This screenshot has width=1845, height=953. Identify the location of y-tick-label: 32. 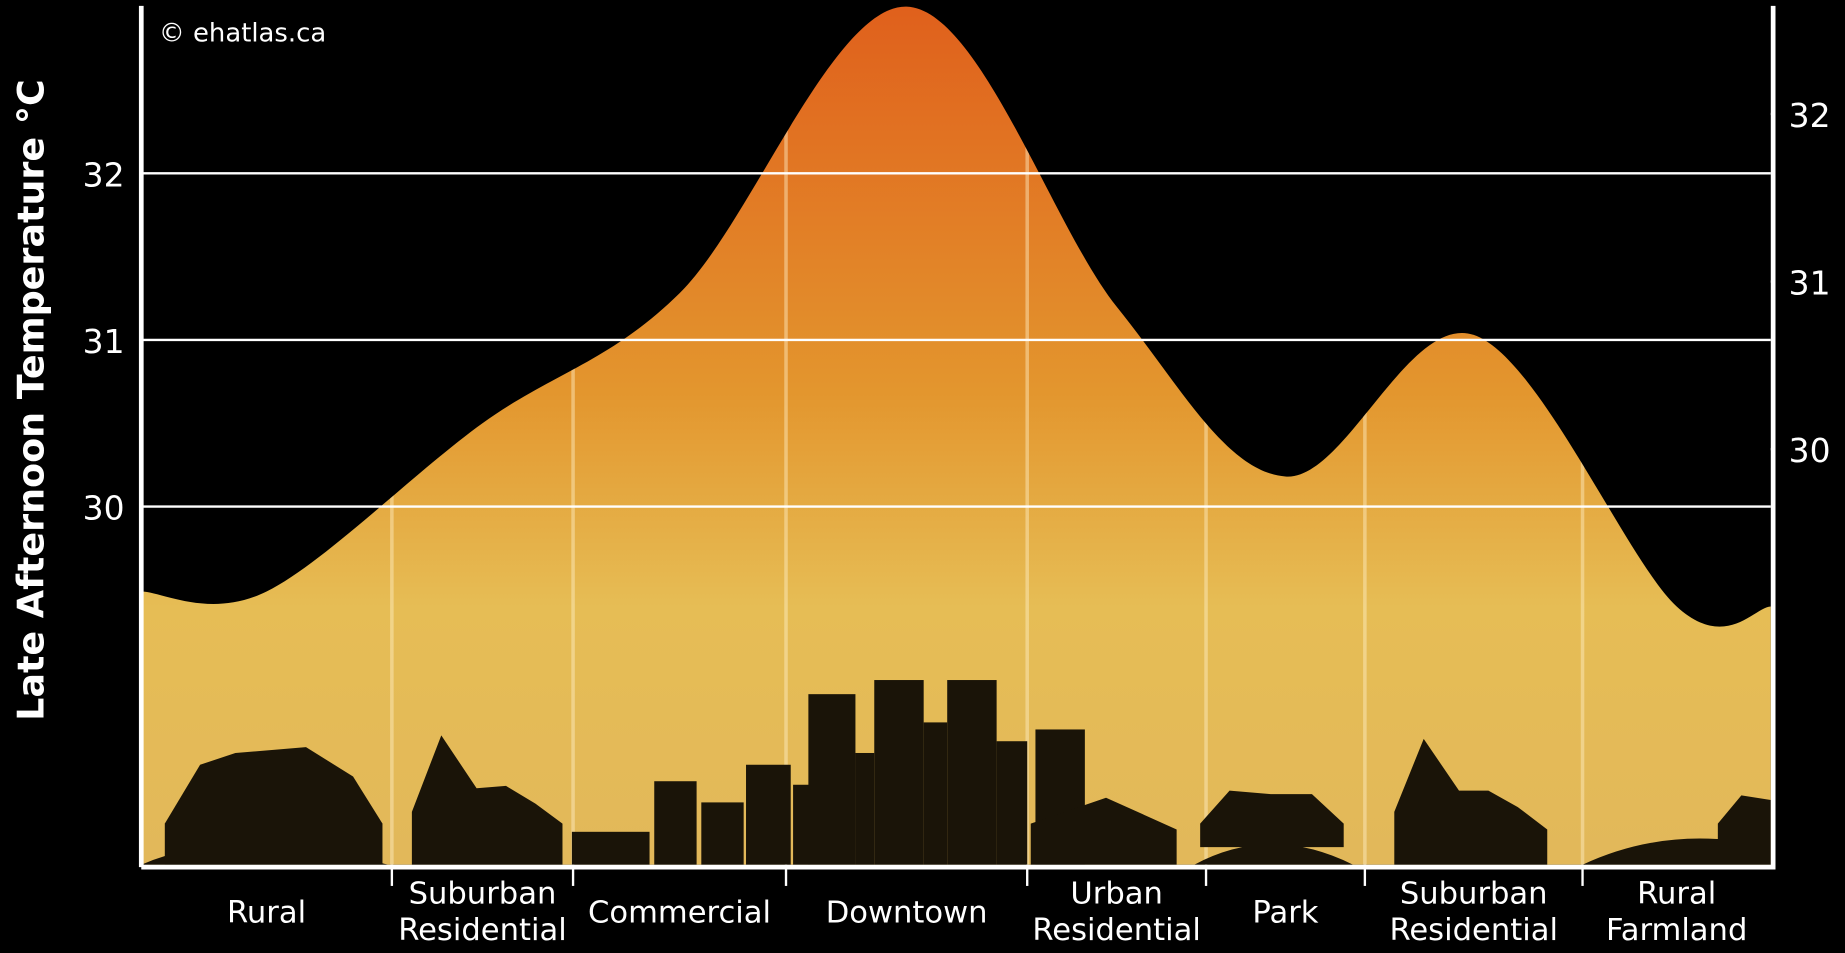
(104, 174).